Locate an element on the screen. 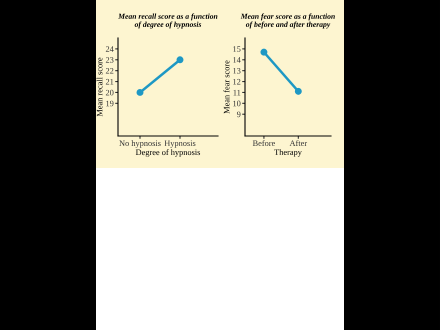  x-tick-label: After is located at coordinates (299, 143).